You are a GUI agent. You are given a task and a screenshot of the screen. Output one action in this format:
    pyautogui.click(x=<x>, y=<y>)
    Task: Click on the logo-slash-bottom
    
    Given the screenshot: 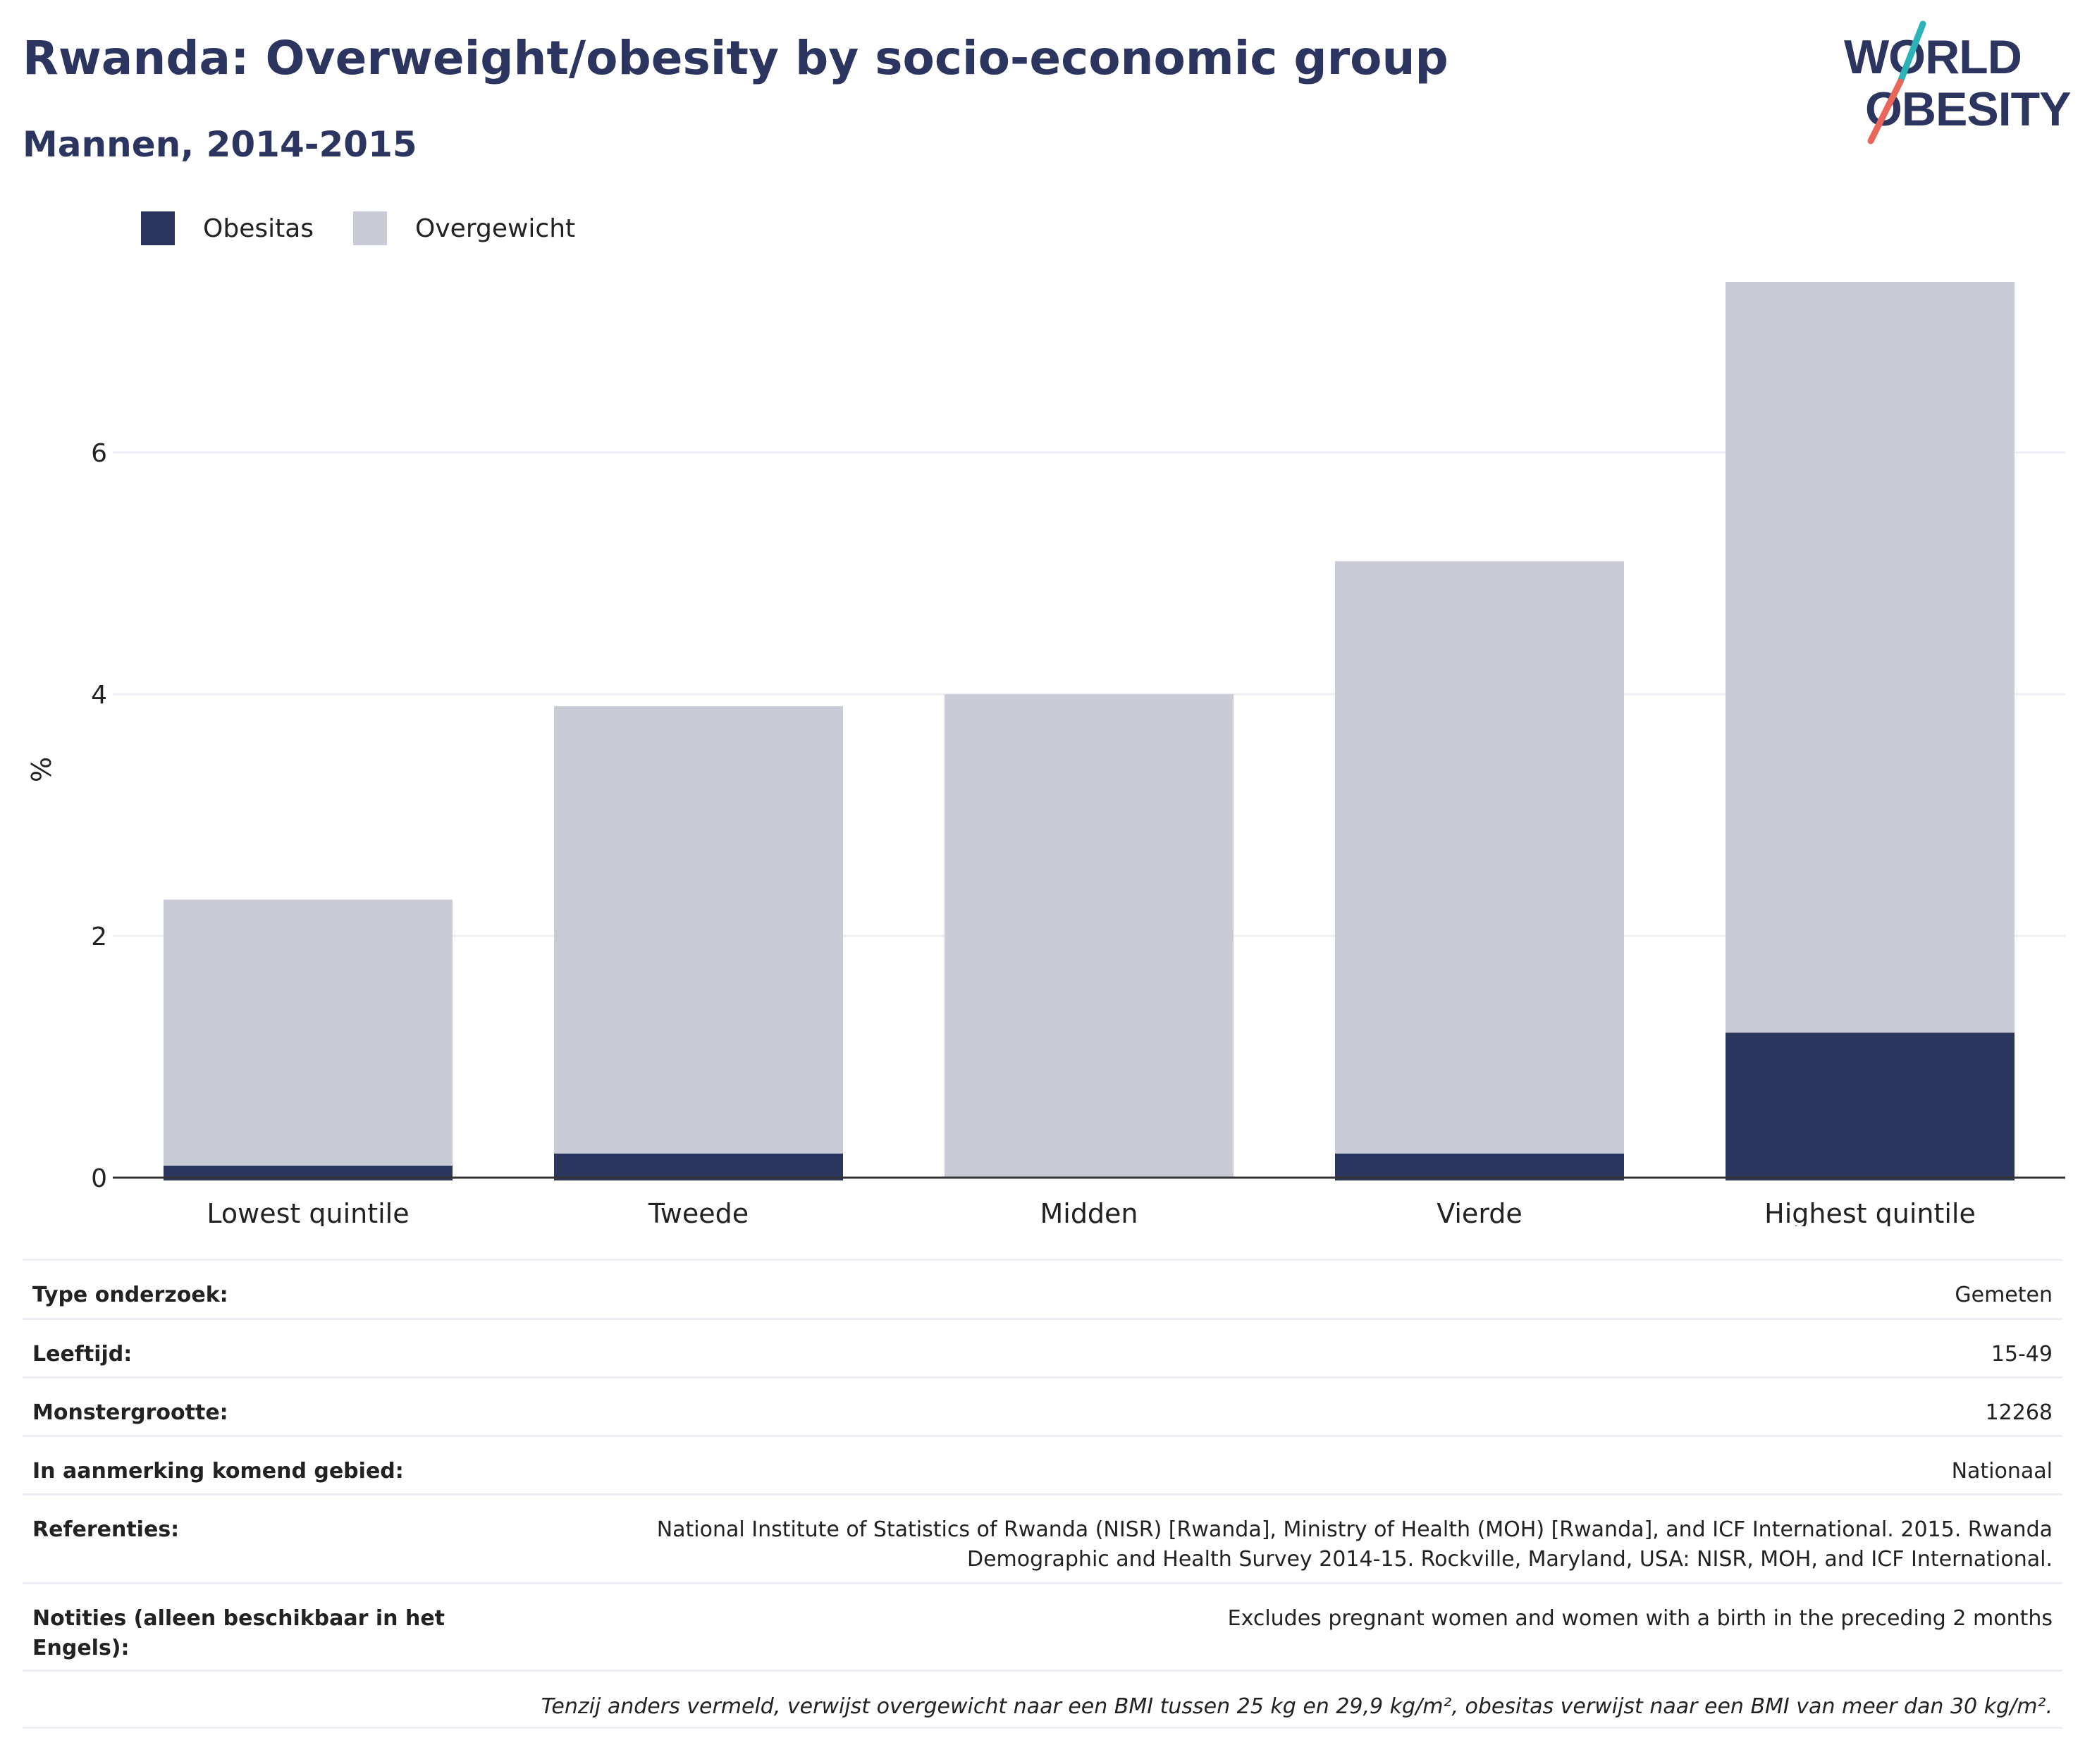 What is the action you would take?
    pyautogui.click(x=1885, y=111)
    